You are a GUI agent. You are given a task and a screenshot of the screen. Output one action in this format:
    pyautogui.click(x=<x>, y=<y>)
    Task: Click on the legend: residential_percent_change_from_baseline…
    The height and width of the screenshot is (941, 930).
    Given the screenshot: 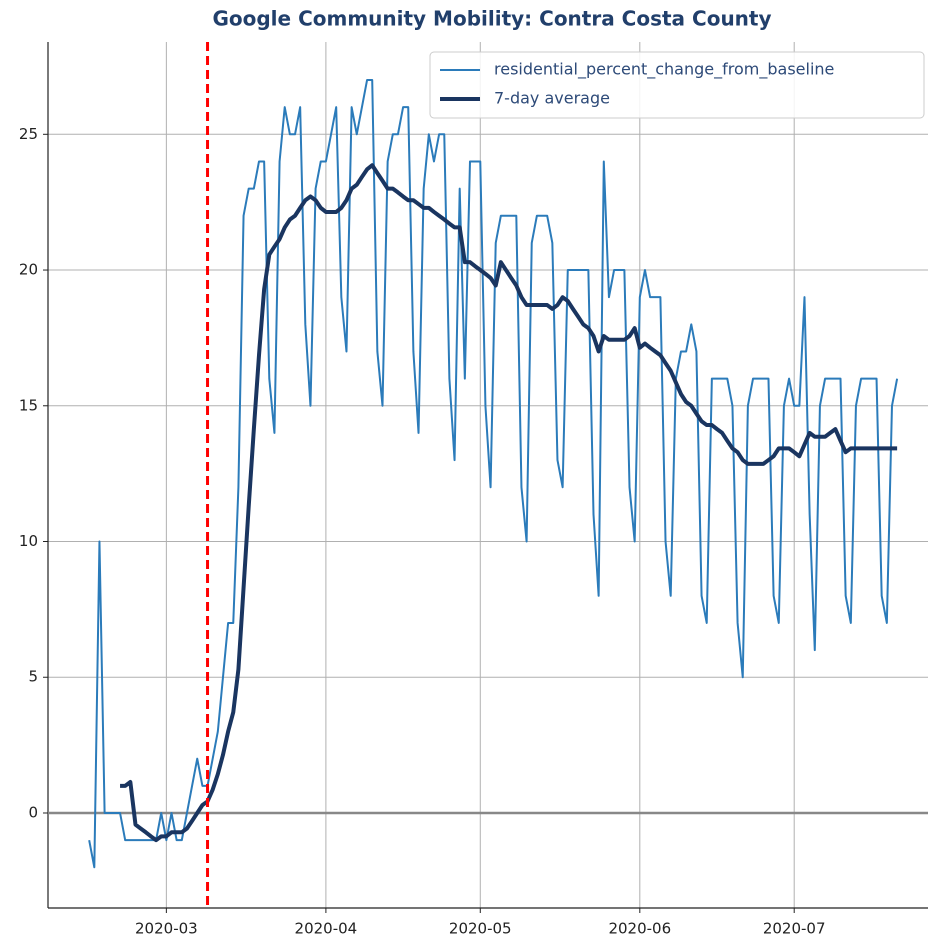 What is the action you would take?
    pyautogui.click(x=677, y=85)
    